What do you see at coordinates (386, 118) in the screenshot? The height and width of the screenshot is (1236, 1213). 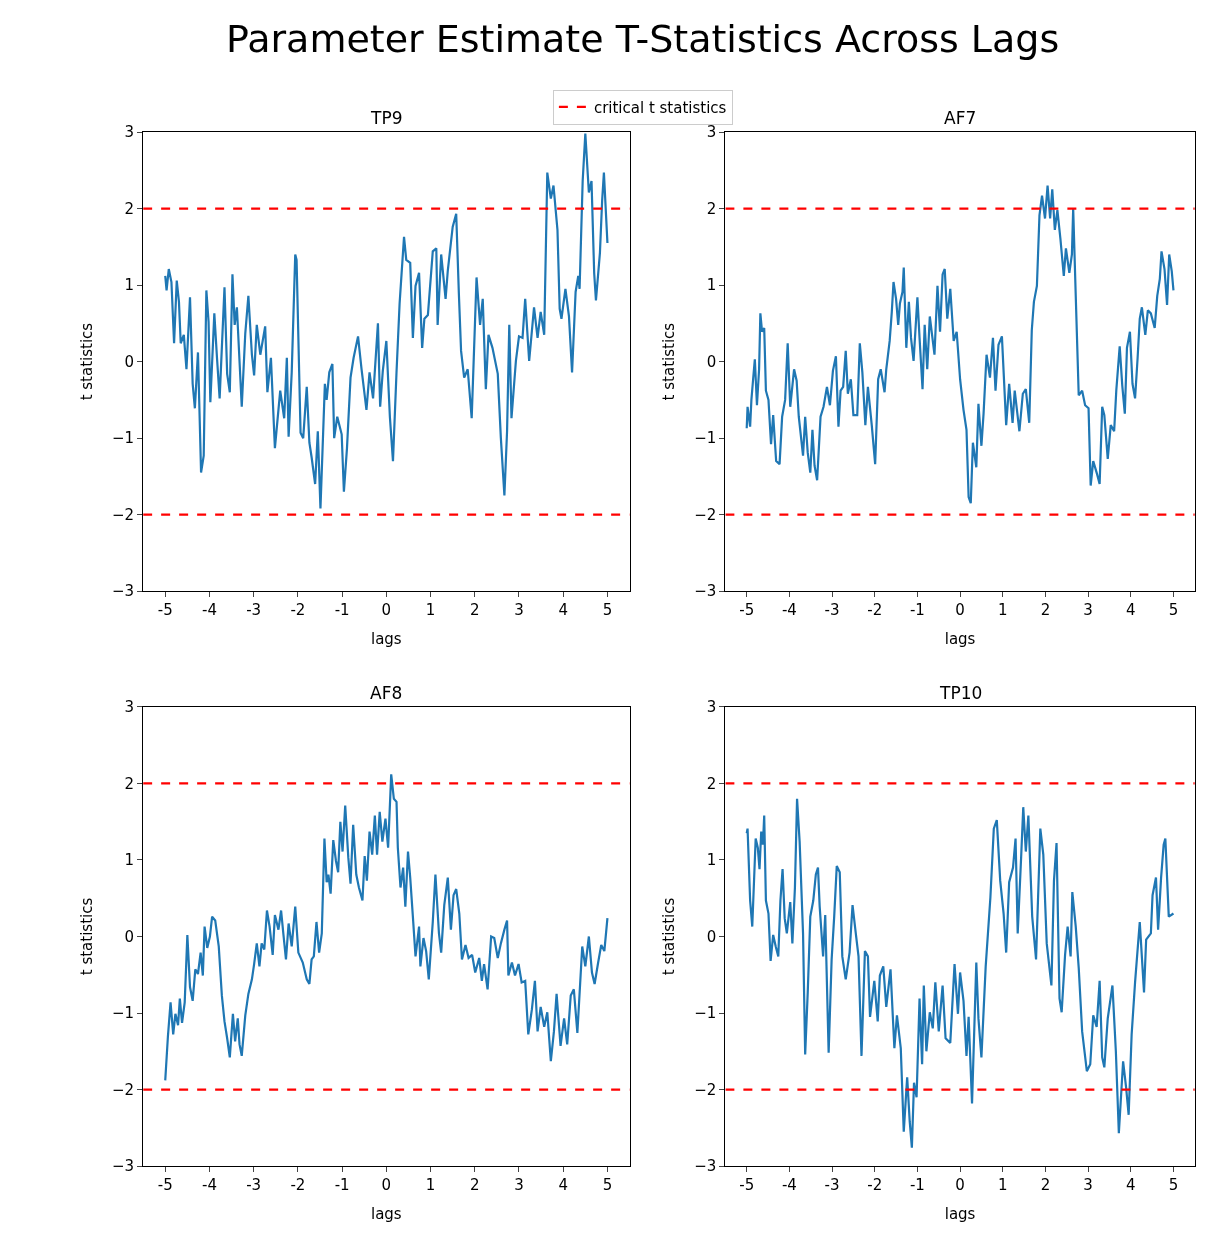 I see `chart-title: TP9` at bounding box center [386, 118].